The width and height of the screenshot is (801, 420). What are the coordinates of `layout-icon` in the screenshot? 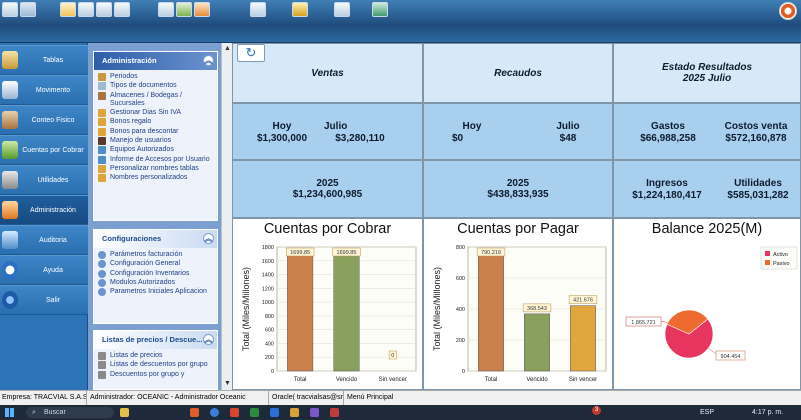 It's located at (202, 9).